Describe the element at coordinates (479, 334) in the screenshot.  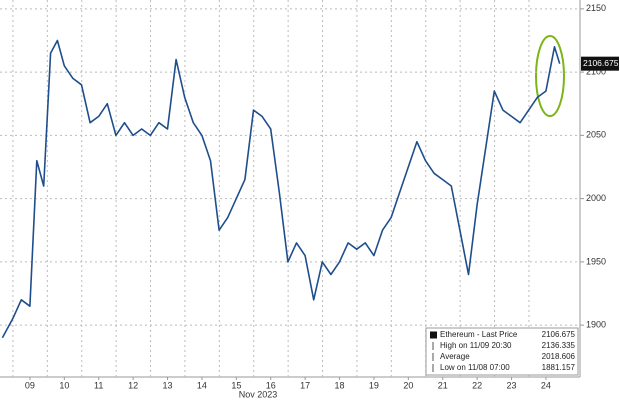
I see `legend-label: Ethereum - Last Price` at that location.